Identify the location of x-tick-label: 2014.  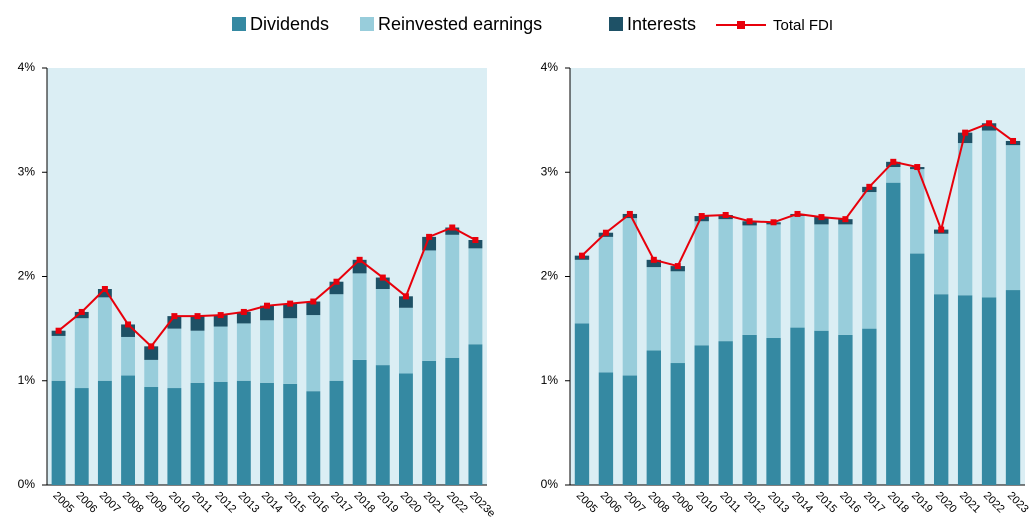
(802, 503).